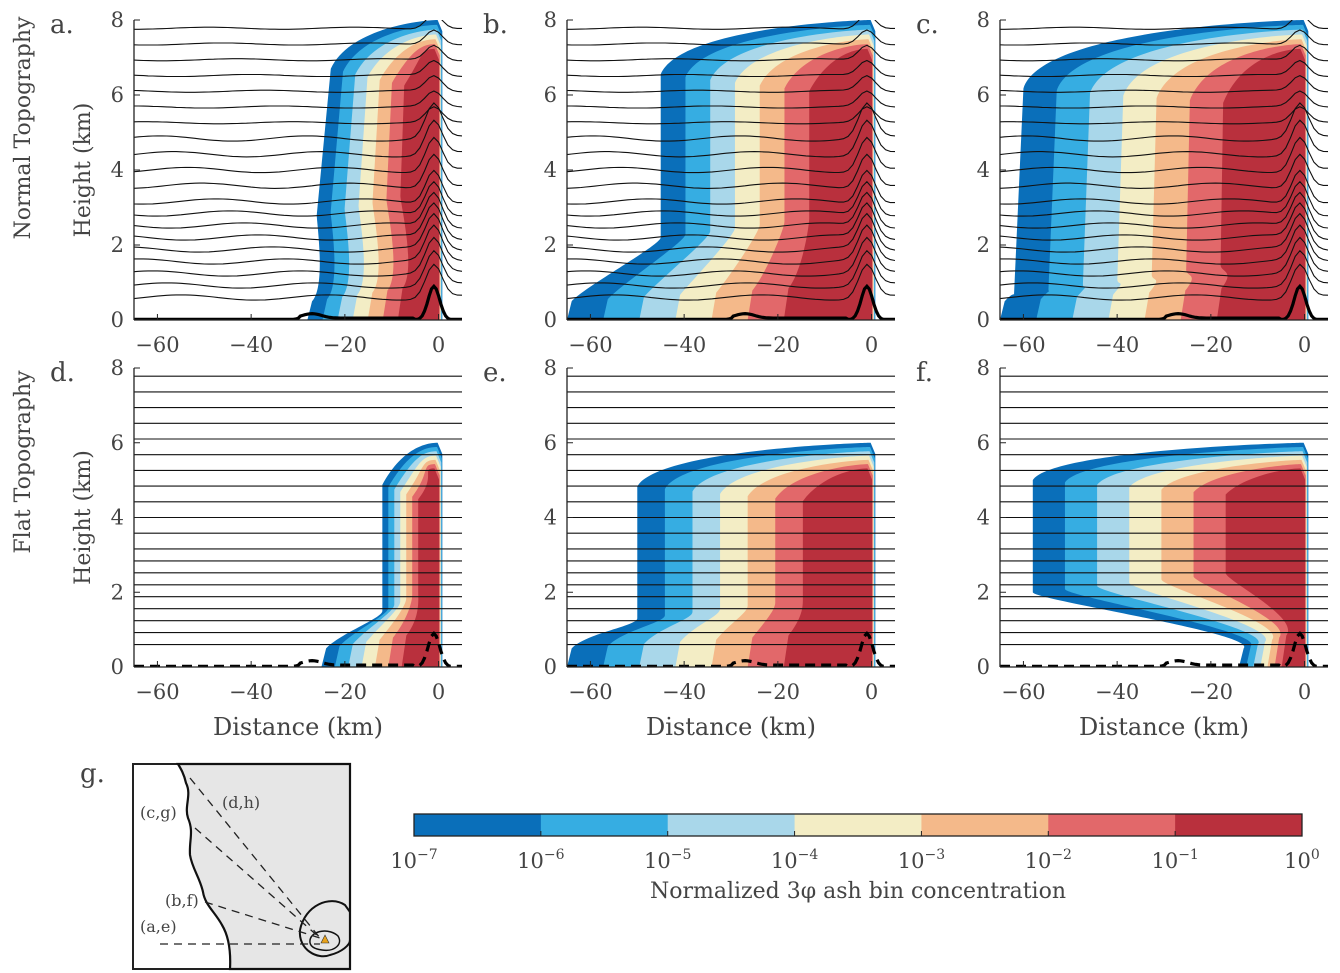  I want to click on colorbar-tick-label: 10⁻², so click(1048, 860).